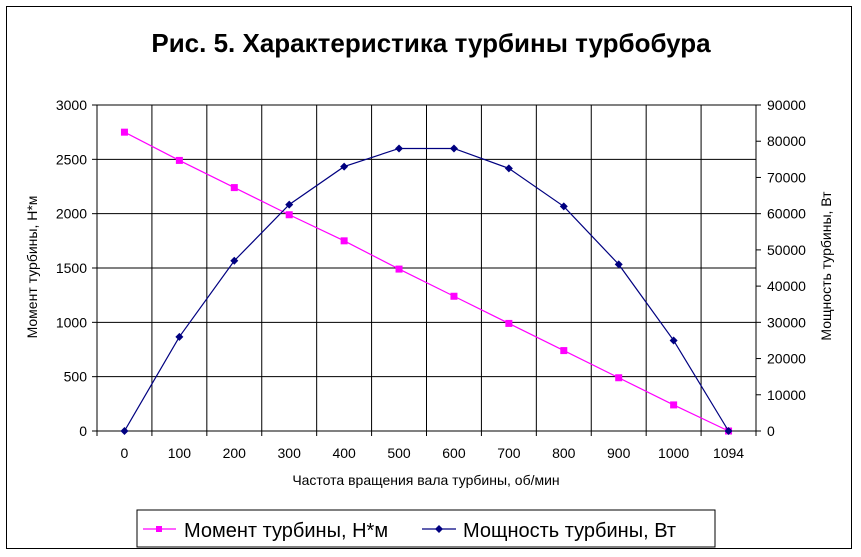  Describe the element at coordinates (399, 453) in the screenshot. I see `x-tick-label: 500` at that location.